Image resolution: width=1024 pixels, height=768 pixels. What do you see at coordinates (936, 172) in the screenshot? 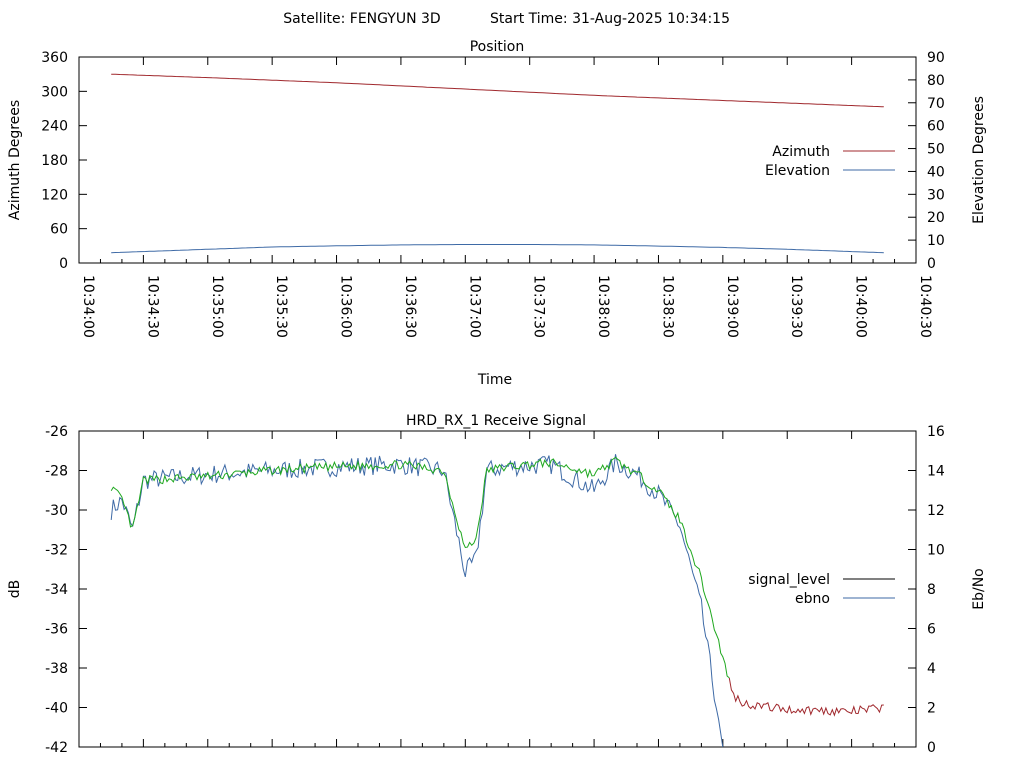
I see `position-y2tick-label: 40` at bounding box center [936, 172].